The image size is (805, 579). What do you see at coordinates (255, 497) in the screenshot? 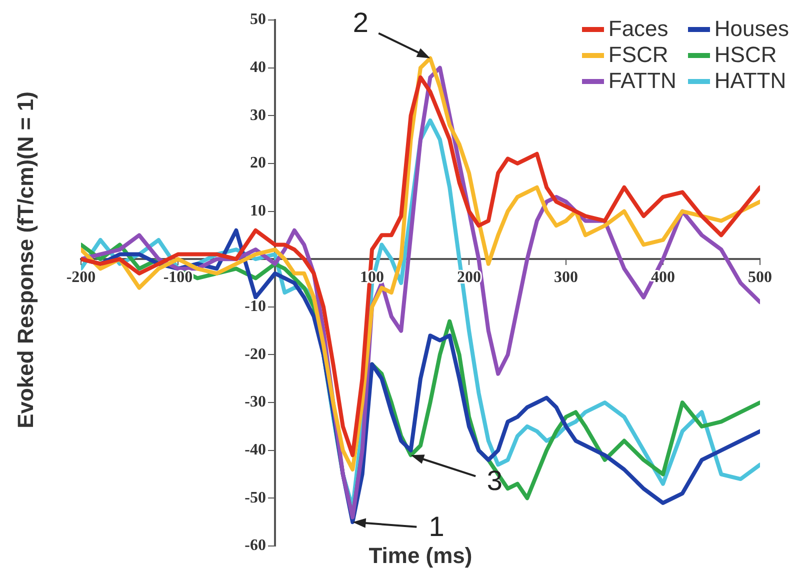
I see `y-tick-label: -50` at bounding box center [255, 497].